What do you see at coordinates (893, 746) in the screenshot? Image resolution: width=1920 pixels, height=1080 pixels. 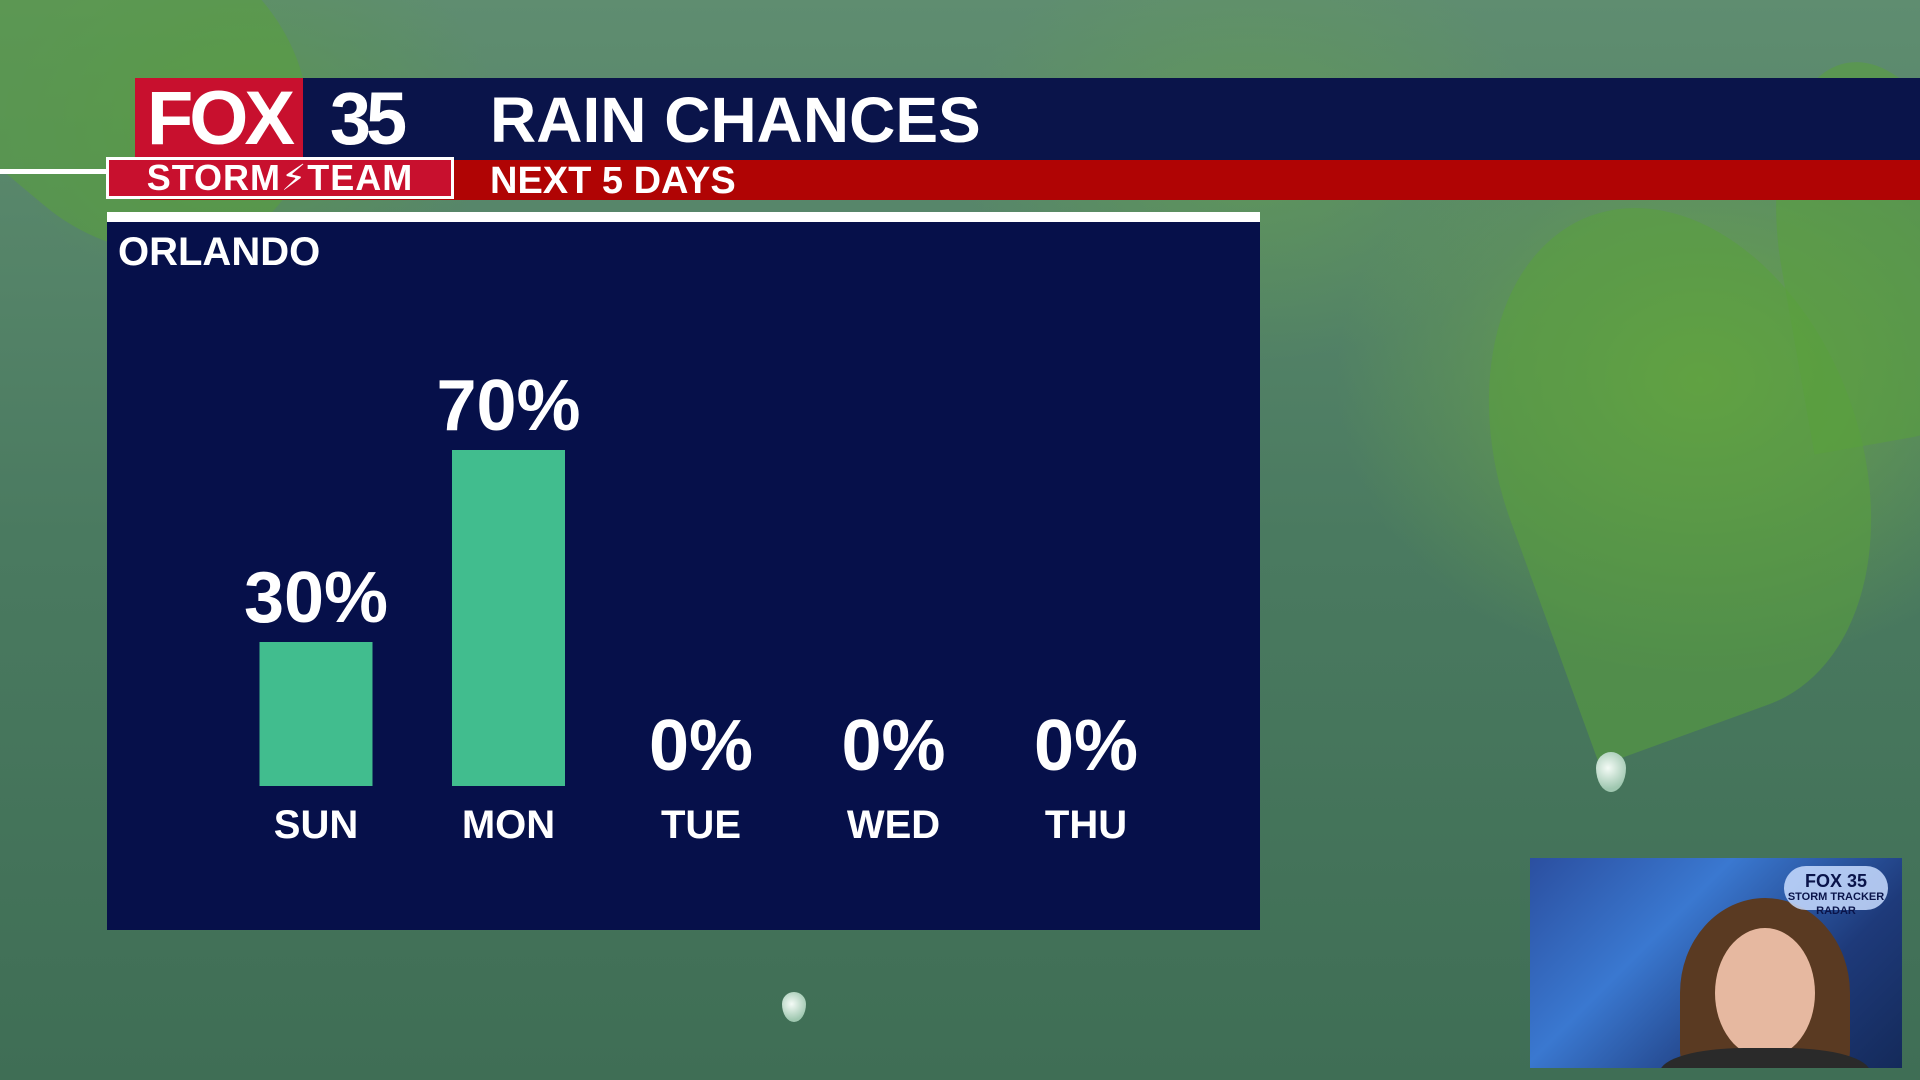 I see `value-label-wed: 0%` at bounding box center [893, 746].